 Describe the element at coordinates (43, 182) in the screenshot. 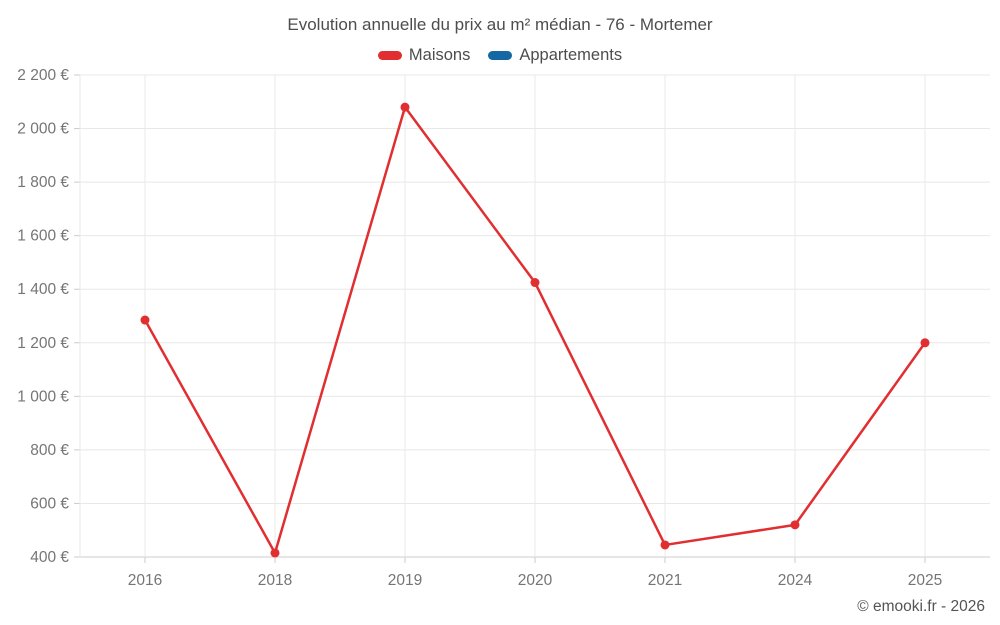

I see `y-tick-label: 1 800 €` at that location.